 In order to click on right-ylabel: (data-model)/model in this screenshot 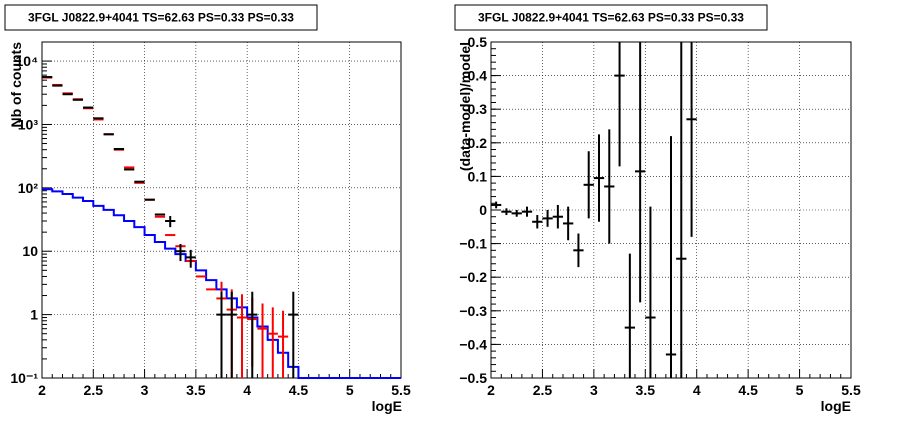, I will do `click(465, 106)`.